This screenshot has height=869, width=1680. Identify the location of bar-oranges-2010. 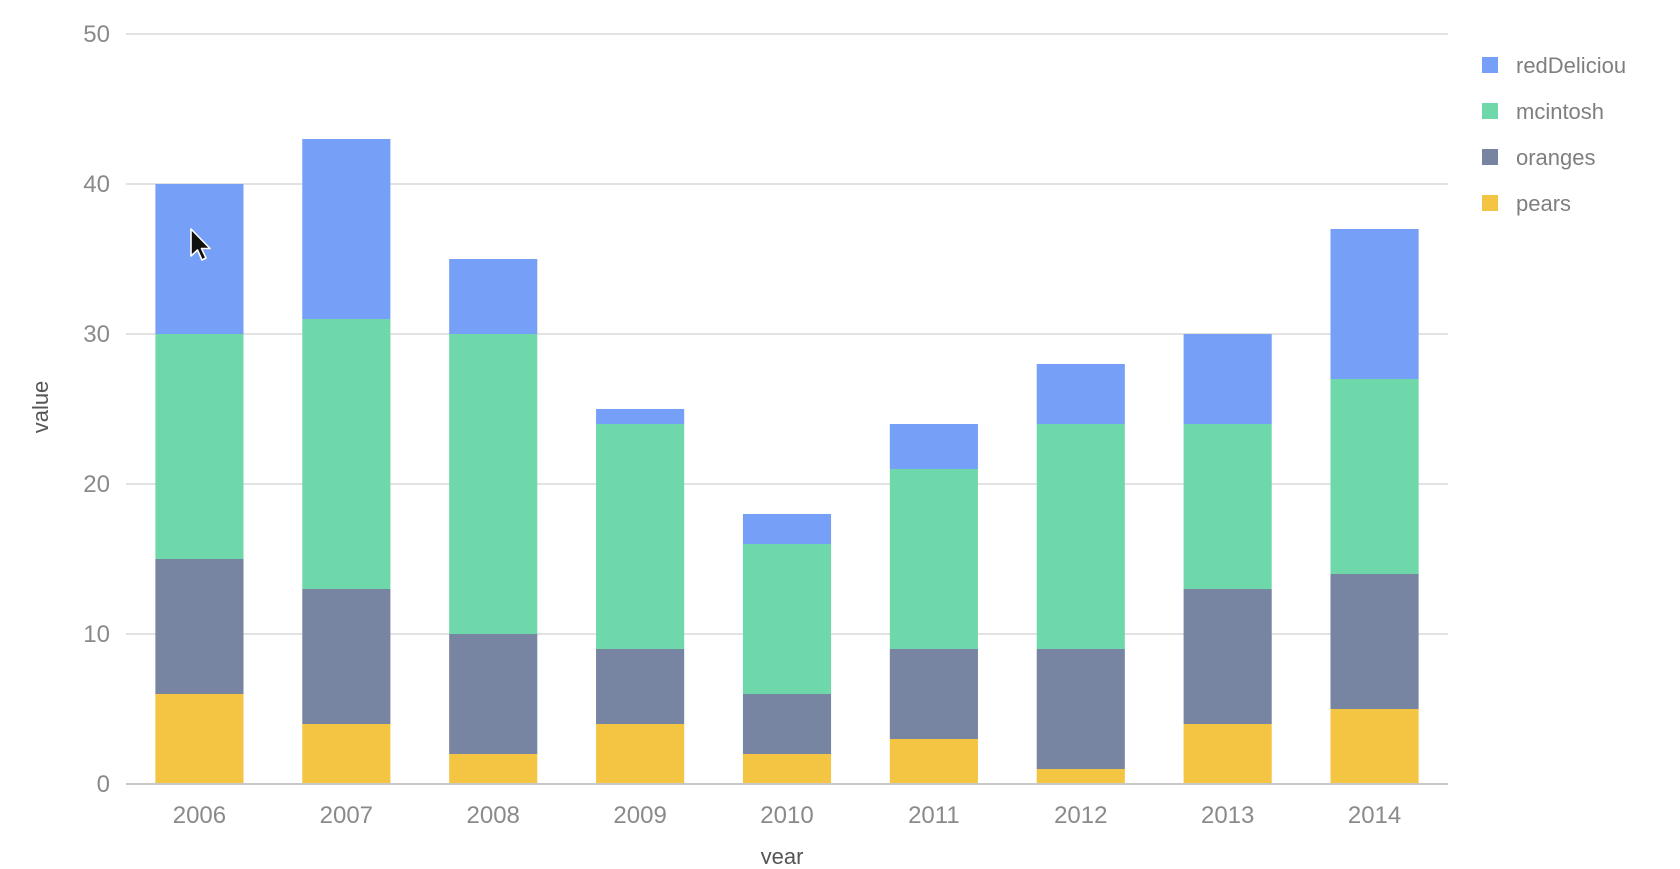
(787, 724).